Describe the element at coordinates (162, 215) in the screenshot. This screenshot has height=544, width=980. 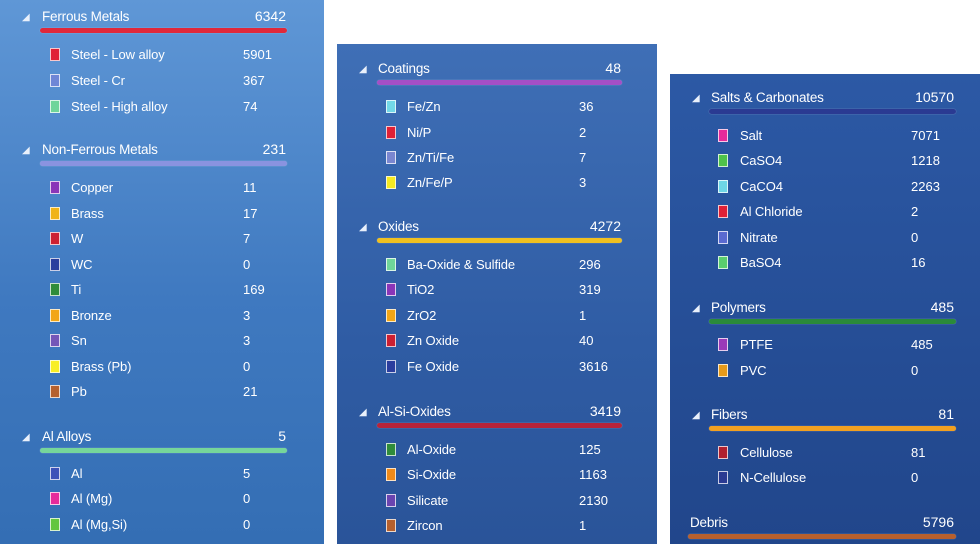
I see `list-item: Brass 17` at that location.